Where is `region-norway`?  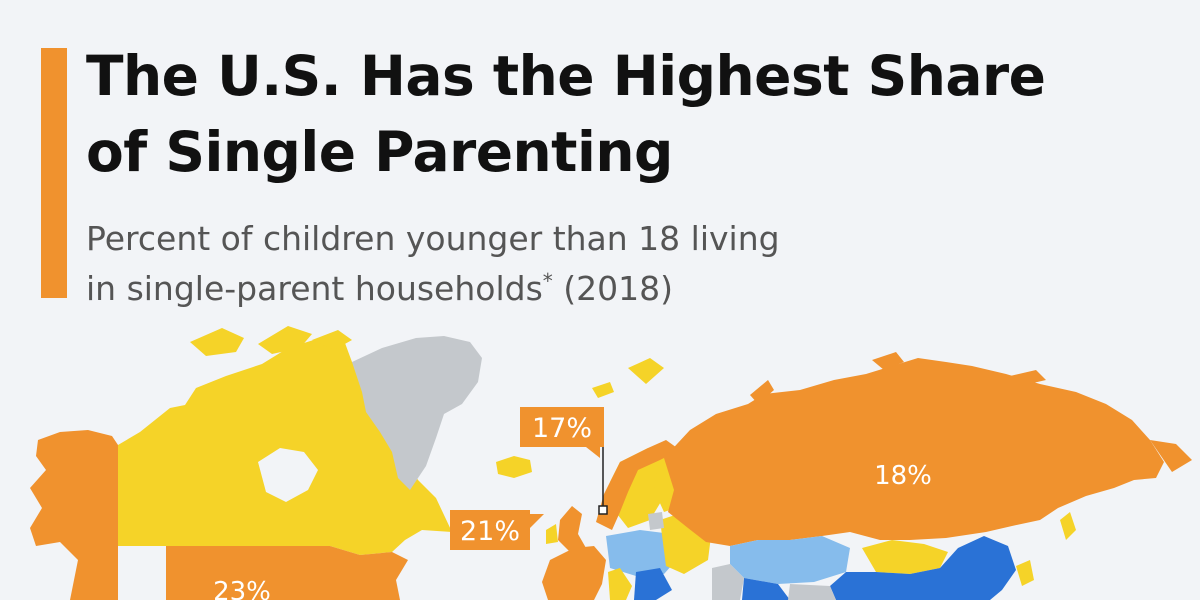
region-norway is located at coordinates (638, 485).